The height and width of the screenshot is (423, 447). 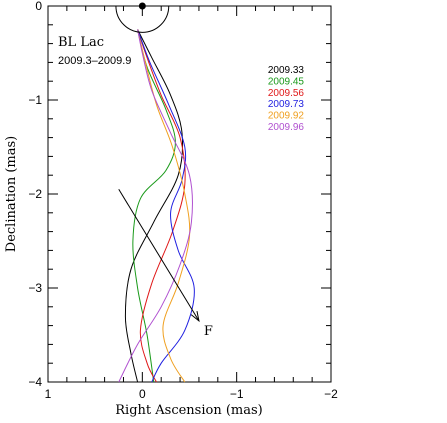 I want to click on y-tick-label: −1, so click(x=35, y=100).